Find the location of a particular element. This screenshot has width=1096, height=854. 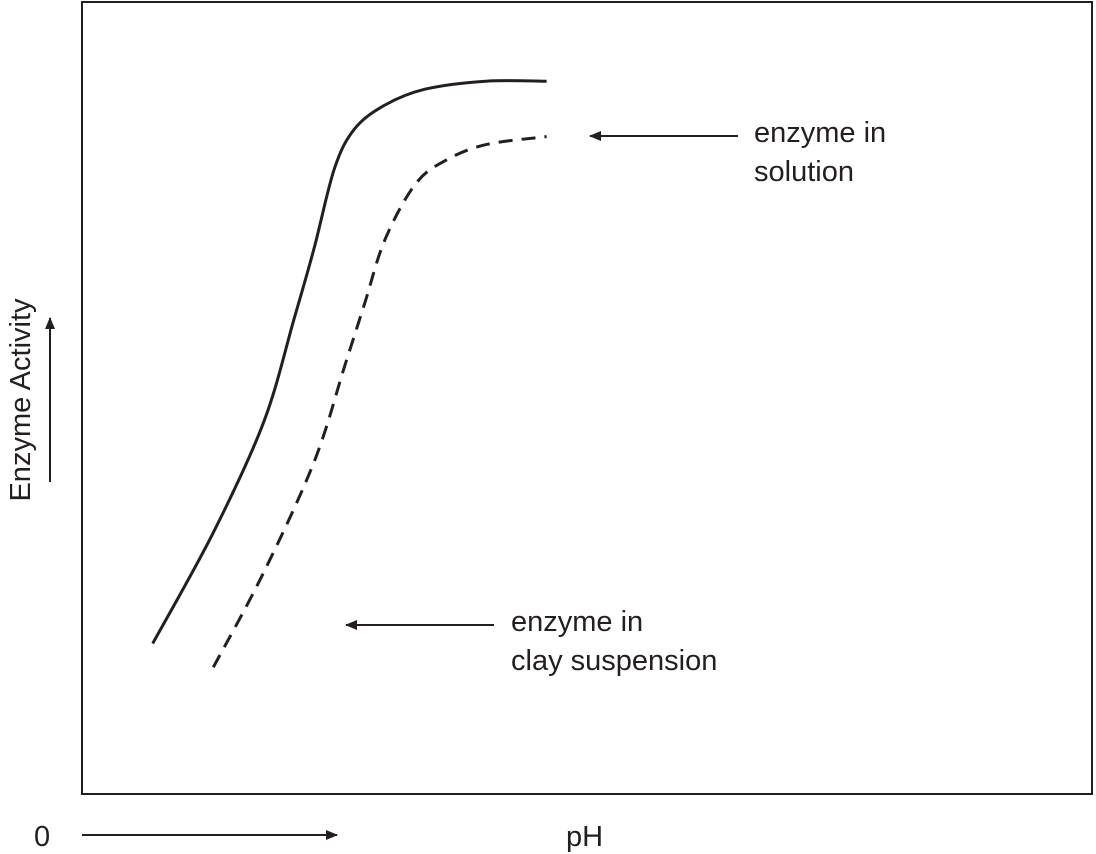

solution-annotation-line-2: solution is located at coordinates (804, 172).